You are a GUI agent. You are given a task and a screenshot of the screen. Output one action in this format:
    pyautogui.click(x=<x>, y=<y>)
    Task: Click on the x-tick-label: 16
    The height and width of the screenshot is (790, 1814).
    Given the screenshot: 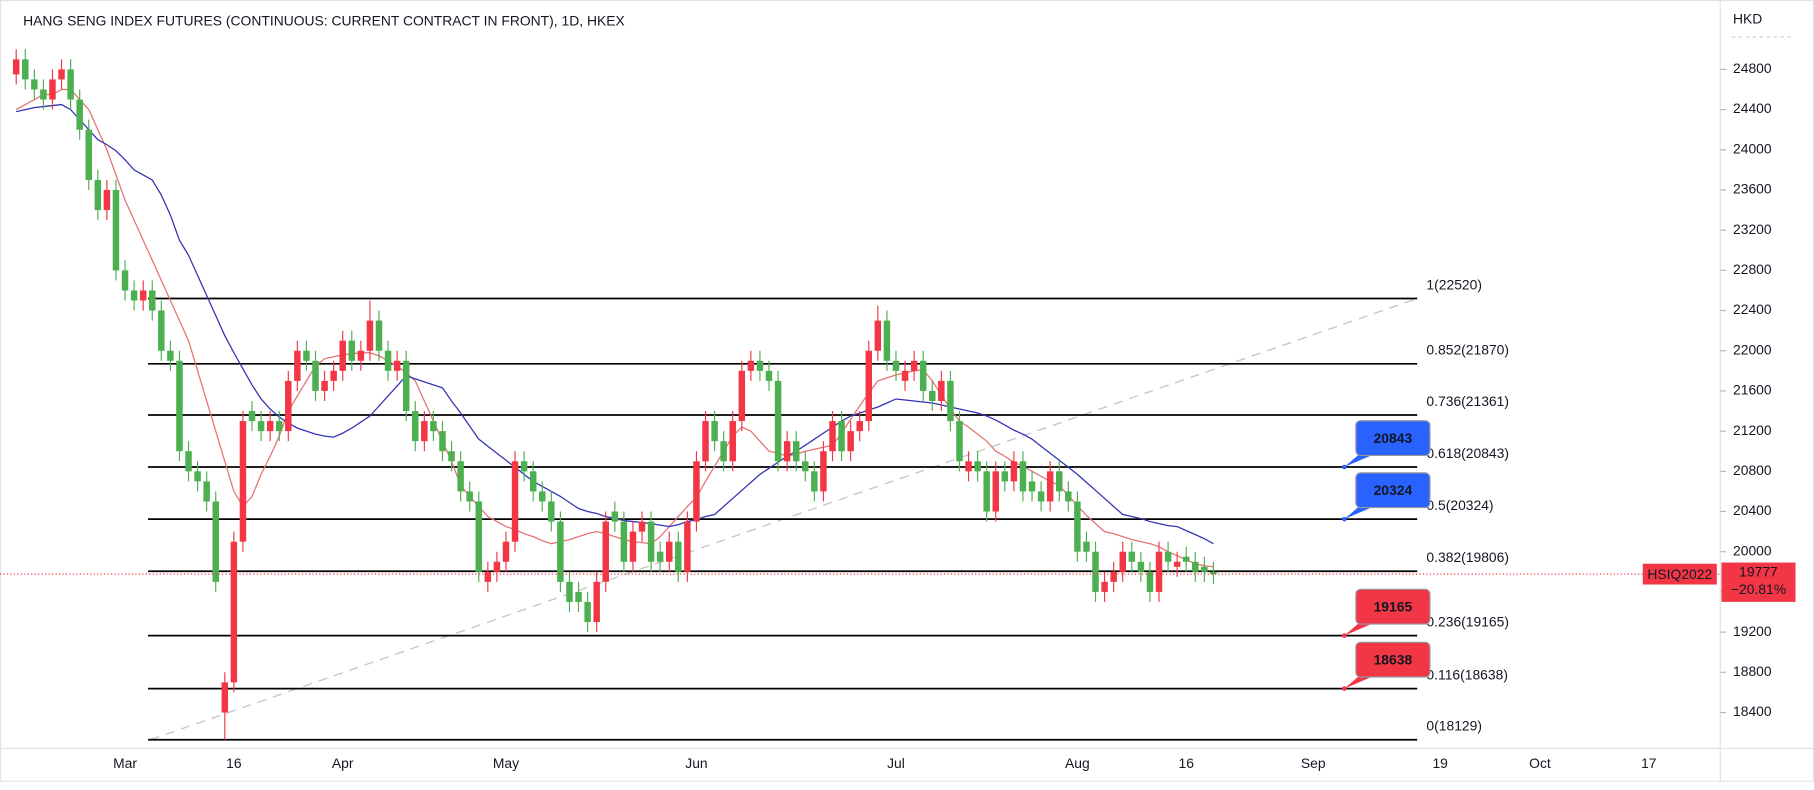 What is the action you would take?
    pyautogui.click(x=1187, y=763)
    